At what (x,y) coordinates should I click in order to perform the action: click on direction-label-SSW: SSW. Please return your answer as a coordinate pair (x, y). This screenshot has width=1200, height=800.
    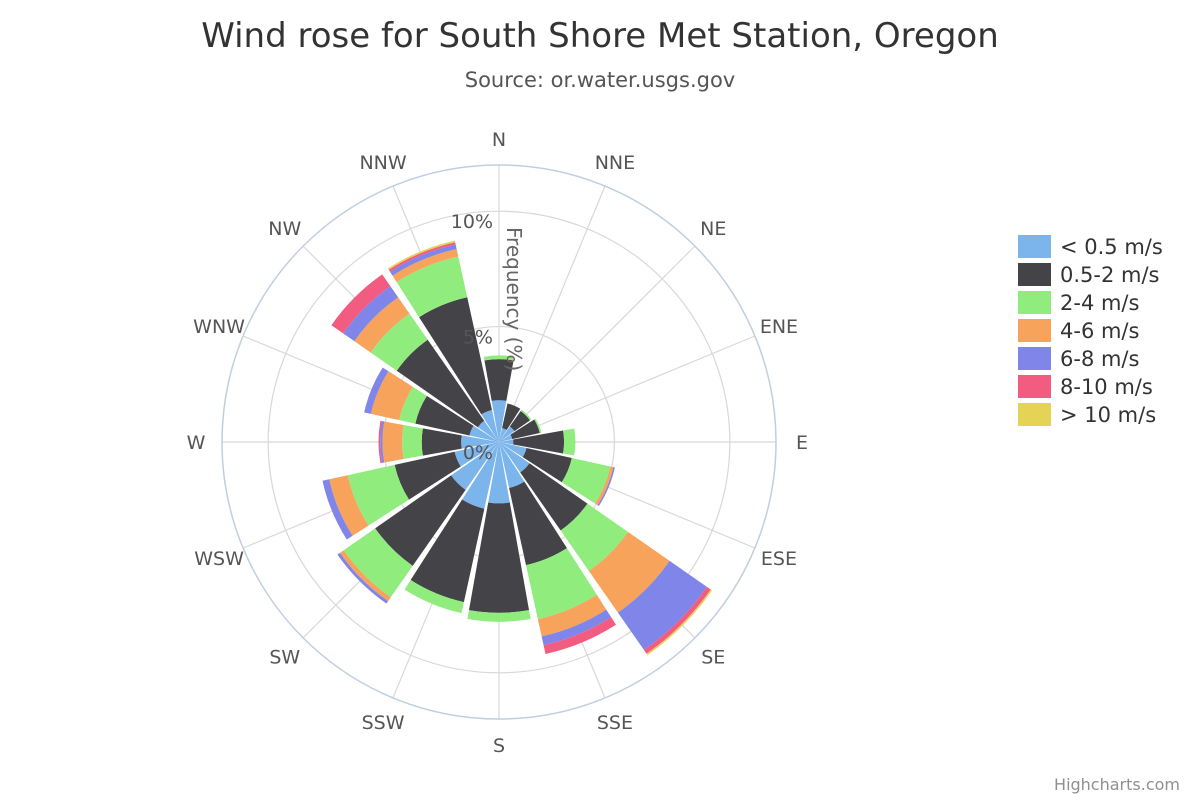
    Looking at the image, I should click on (383, 723).